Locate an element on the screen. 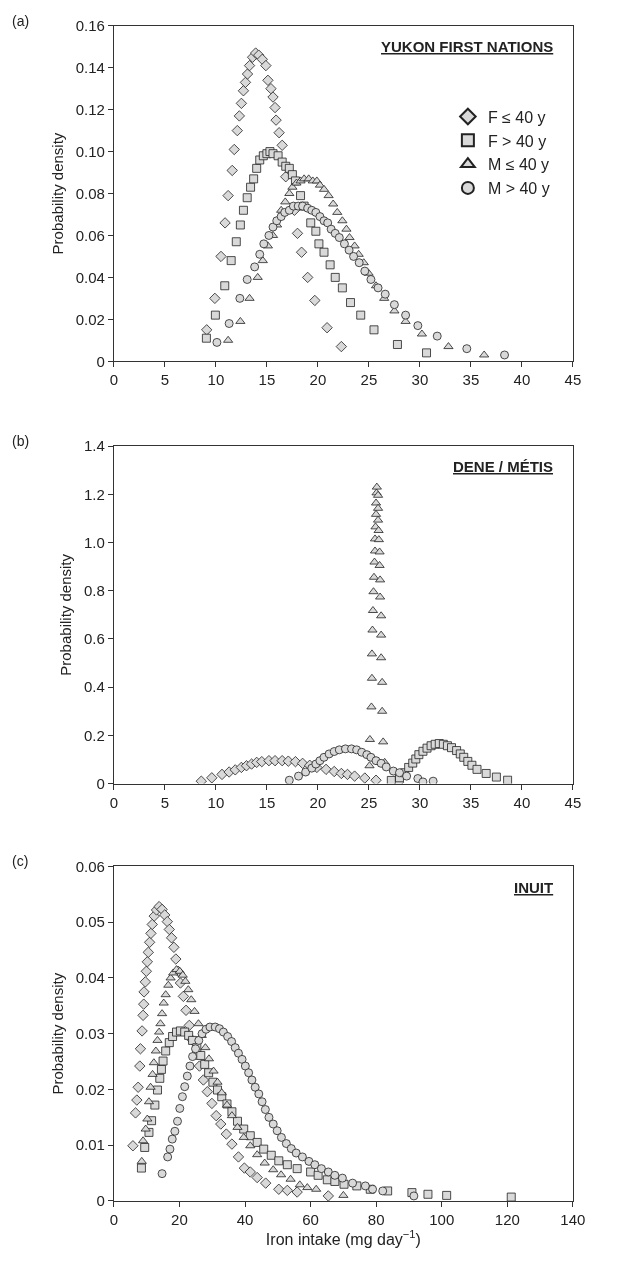 The height and width of the screenshot is (1281, 617). legend-label: M > 40 y is located at coordinates (518, 189).